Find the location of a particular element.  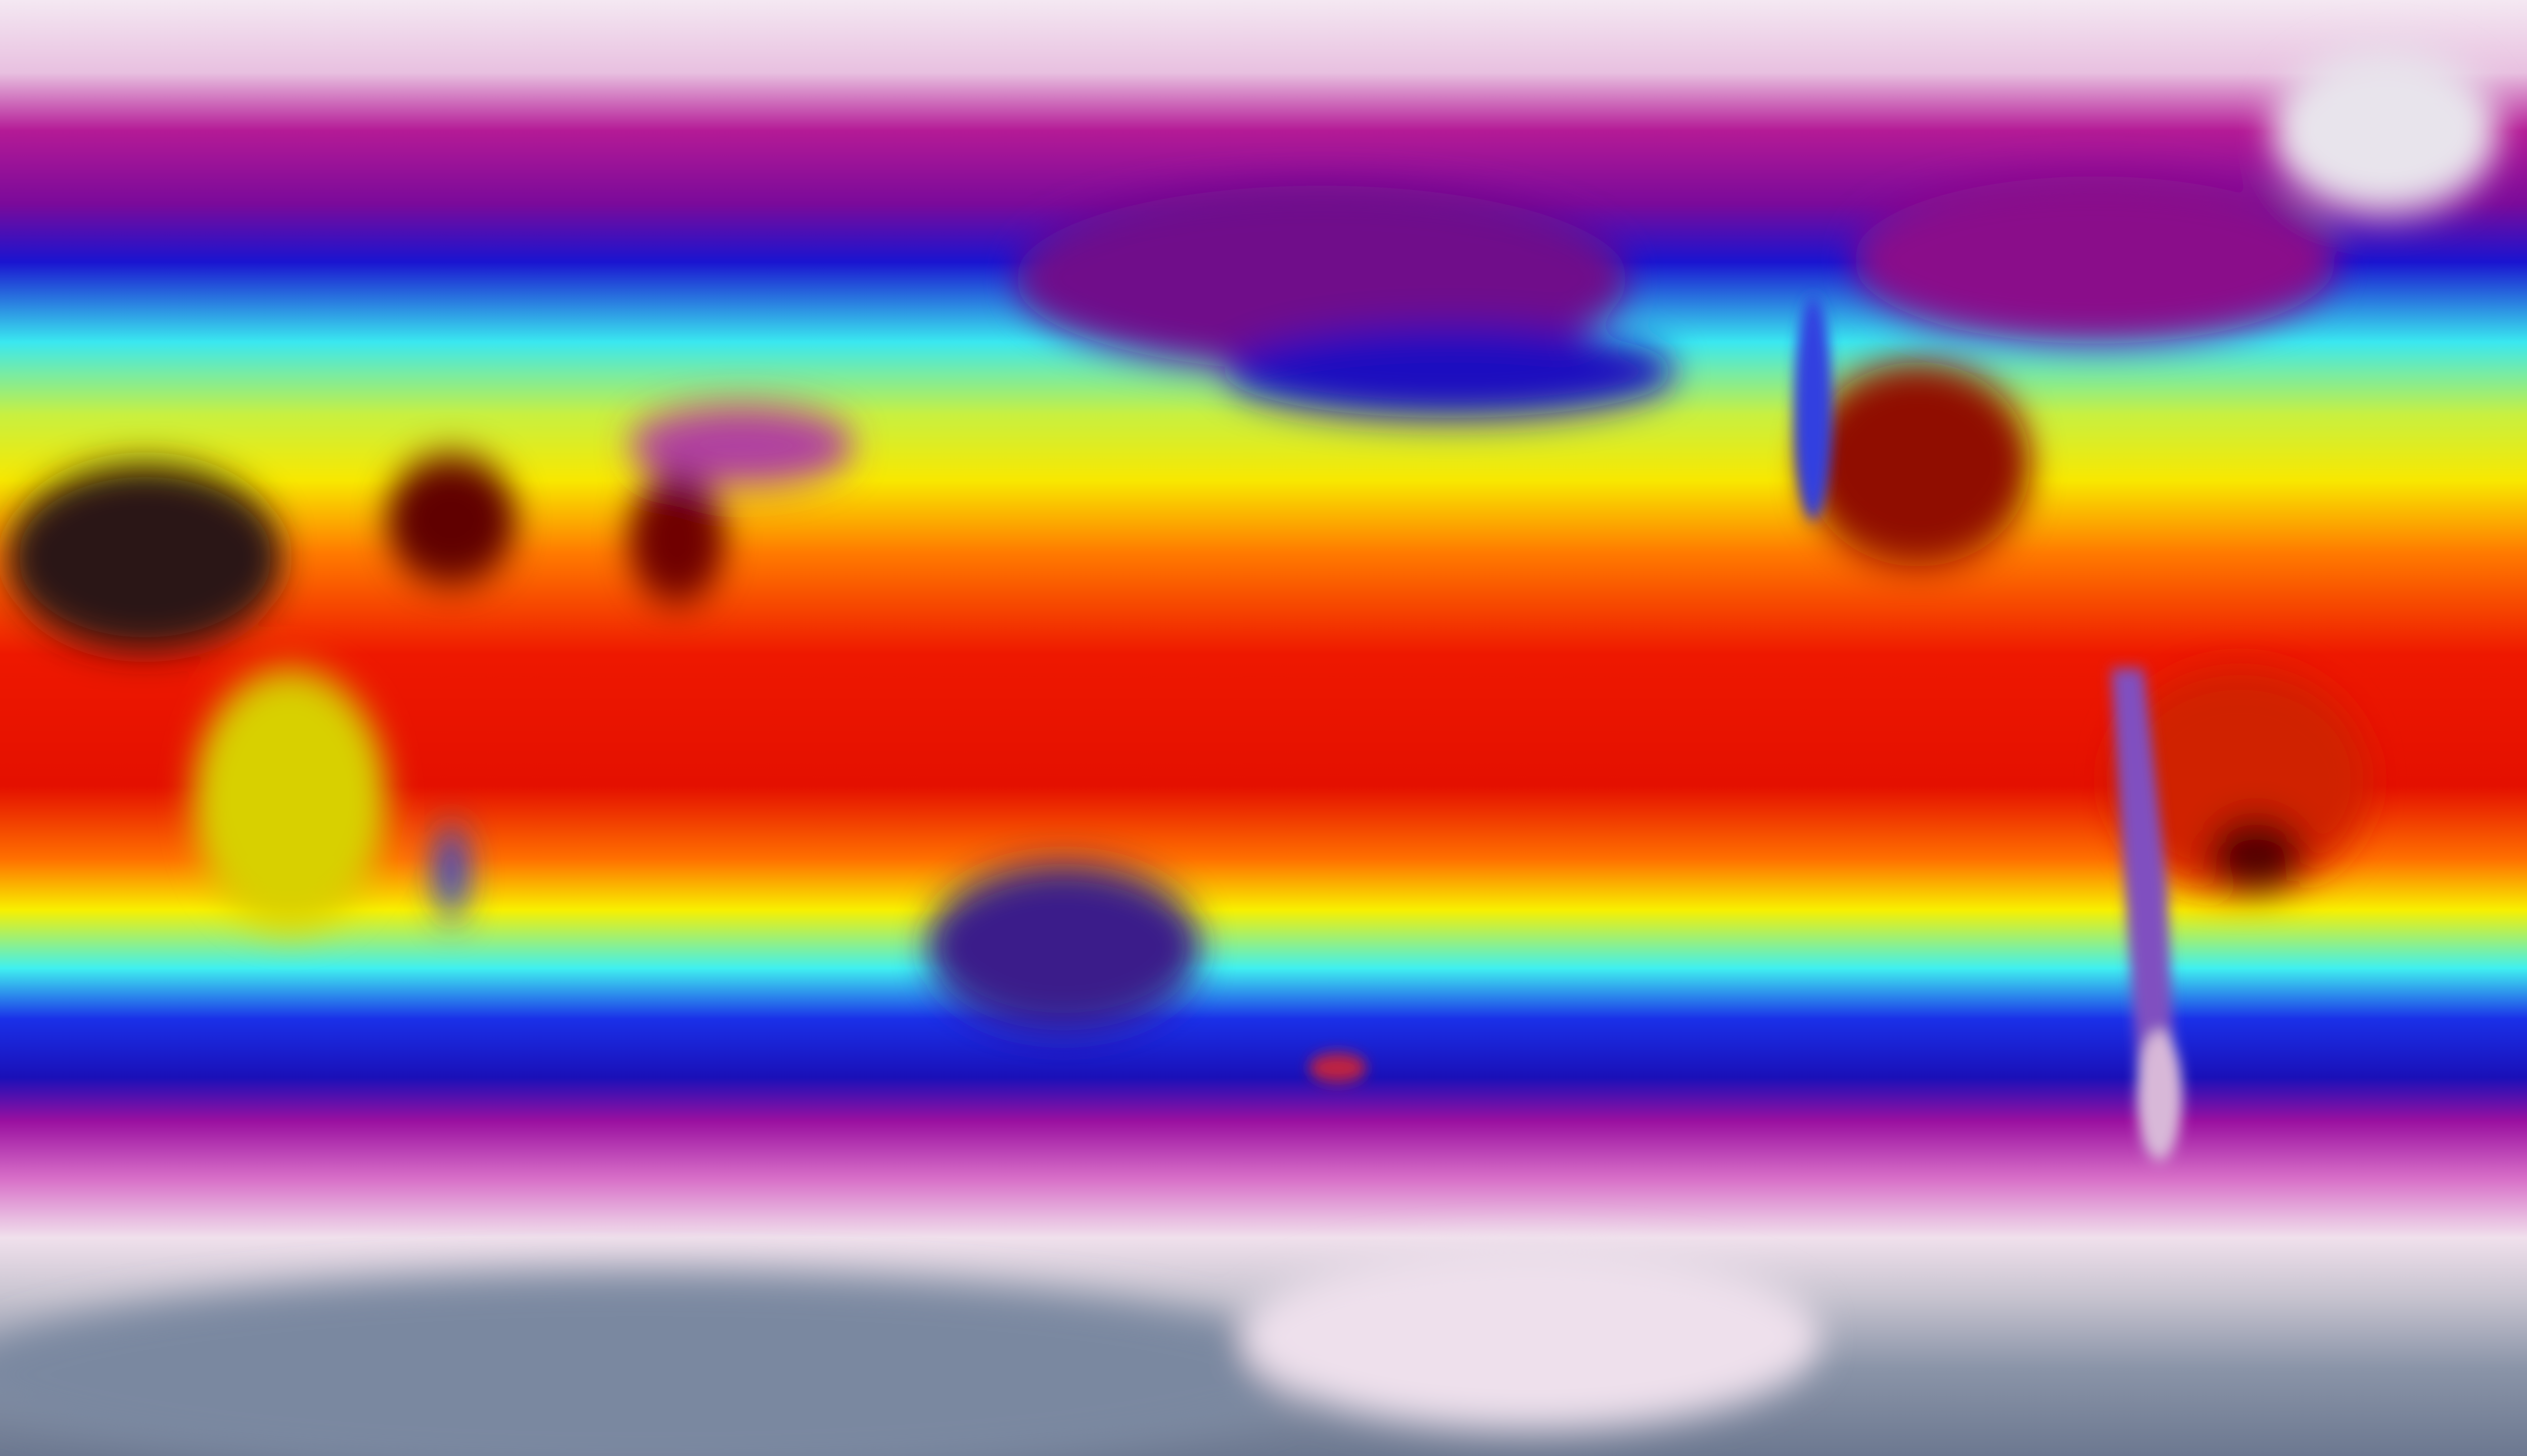

sahara-hot-region is located at coordinates (145, 557).